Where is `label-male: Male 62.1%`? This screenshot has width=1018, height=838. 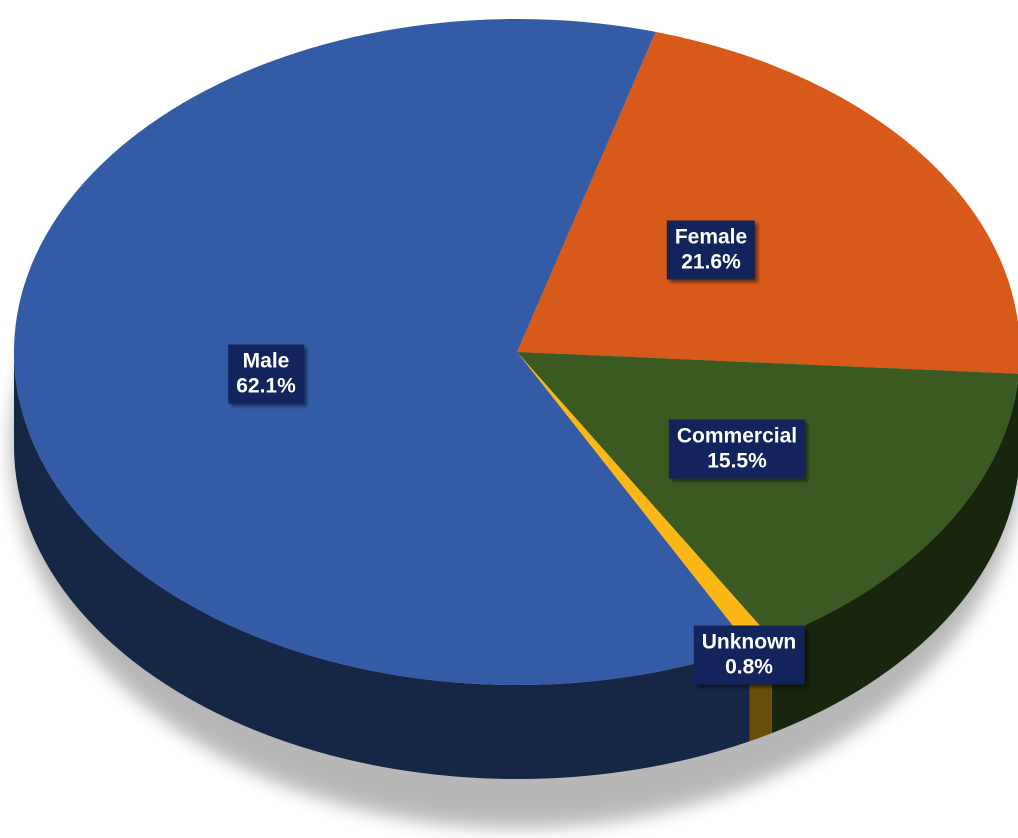 label-male: Male 62.1% is located at coordinates (266, 374).